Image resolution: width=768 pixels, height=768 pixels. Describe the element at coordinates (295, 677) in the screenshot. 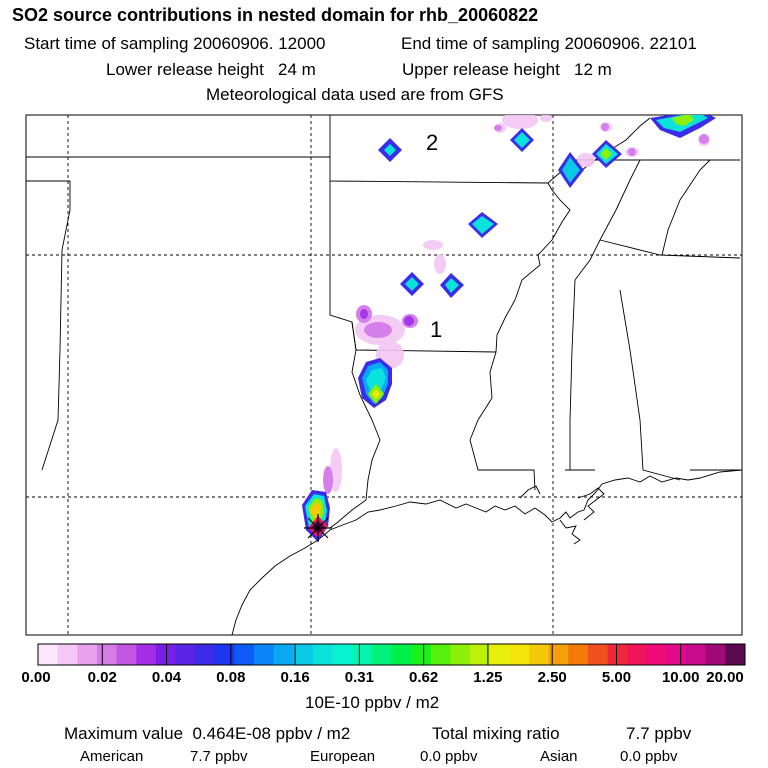

I see `colorbar-tick-label: 0.16` at that location.